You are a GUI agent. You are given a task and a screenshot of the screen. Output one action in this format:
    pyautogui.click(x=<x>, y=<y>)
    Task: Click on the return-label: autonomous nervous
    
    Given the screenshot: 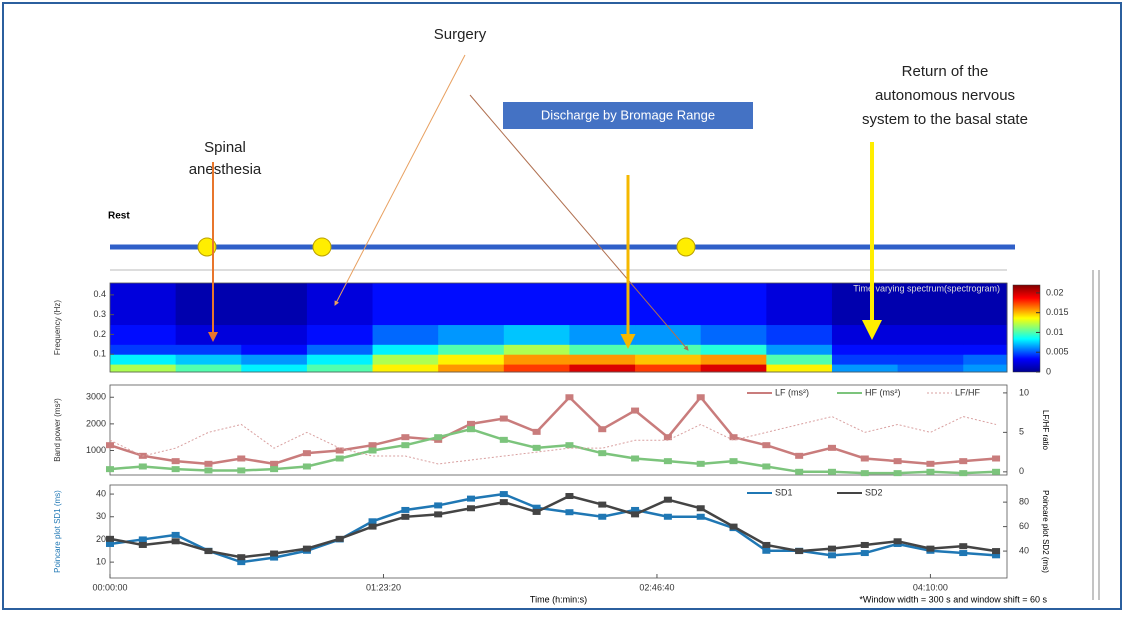 What is the action you would take?
    pyautogui.click(x=945, y=95)
    